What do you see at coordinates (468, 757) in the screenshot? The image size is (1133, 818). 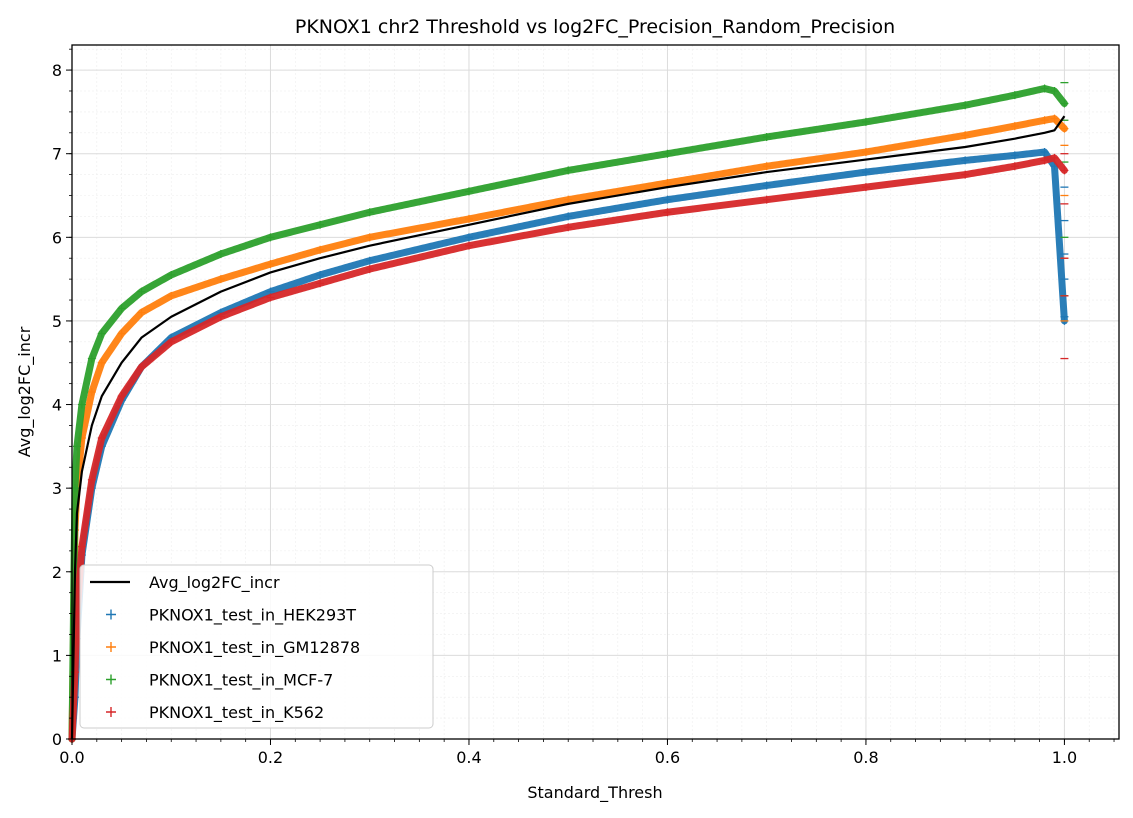 I see `x-tick-label: 0.4` at bounding box center [468, 757].